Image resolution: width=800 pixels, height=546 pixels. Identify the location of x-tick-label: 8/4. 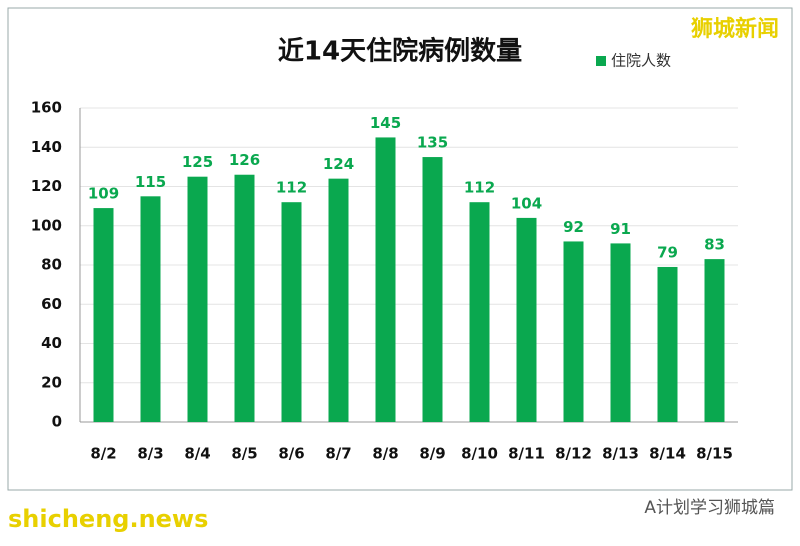
(197, 454).